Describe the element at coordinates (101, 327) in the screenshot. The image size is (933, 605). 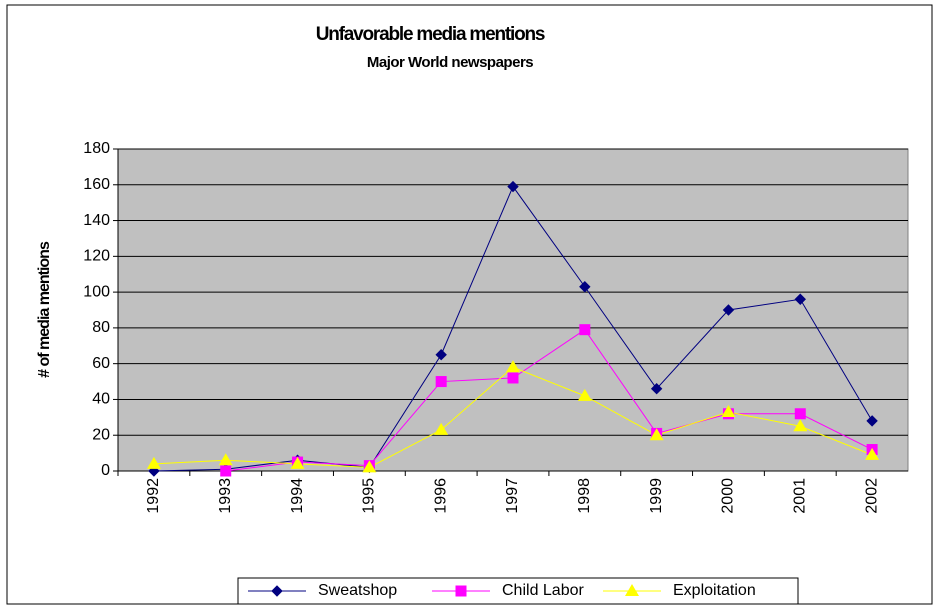
I see `y-tick-label: 80` at that location.